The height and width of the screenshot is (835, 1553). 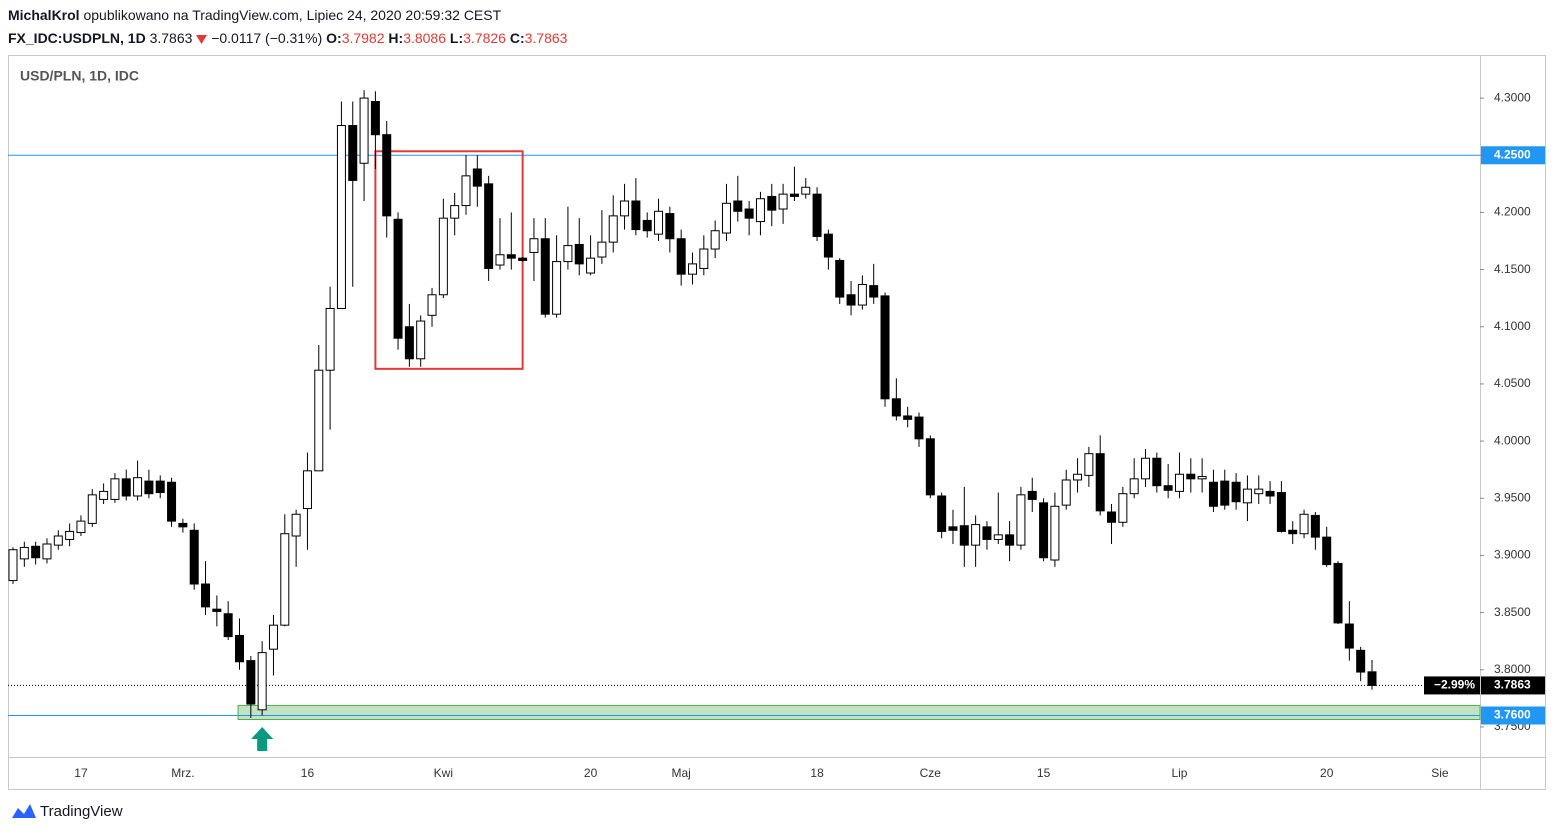 What do you see at coordinates (931, 773) in the screenshot?
I see `x-tick-label: Cze` at bounding box center [931, 773].